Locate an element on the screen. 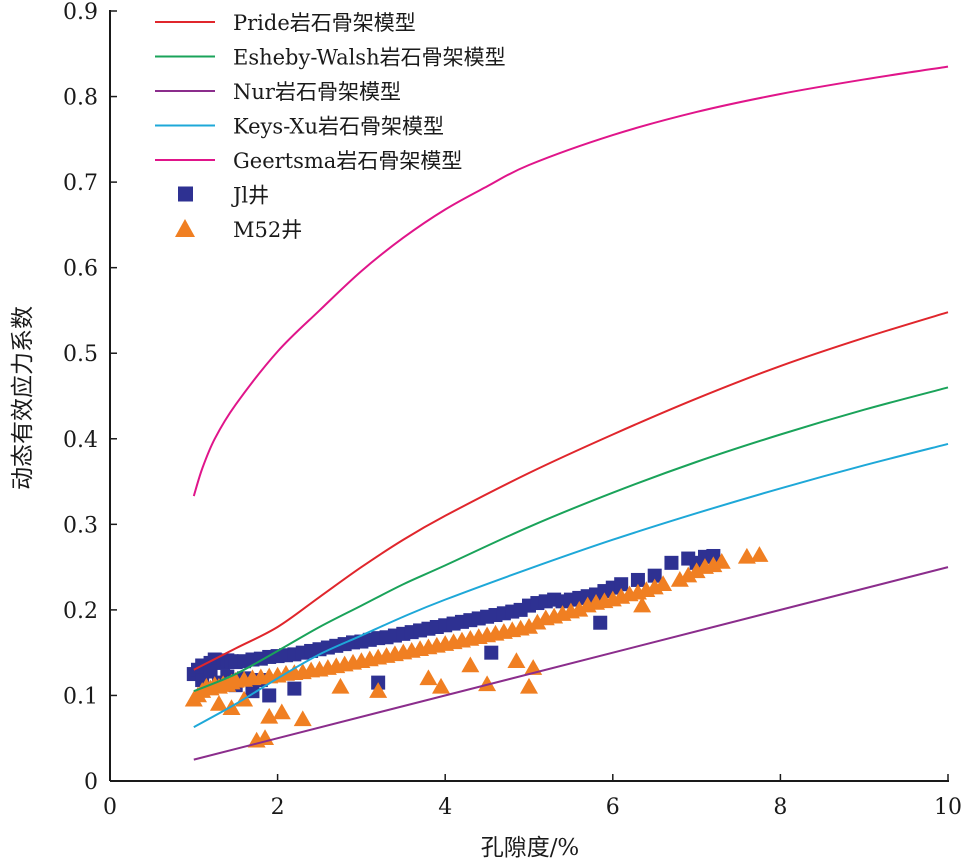 The width and height of the screenshot is (967, 863). x-tick-label: 6 is located at coordinates (613, 807).